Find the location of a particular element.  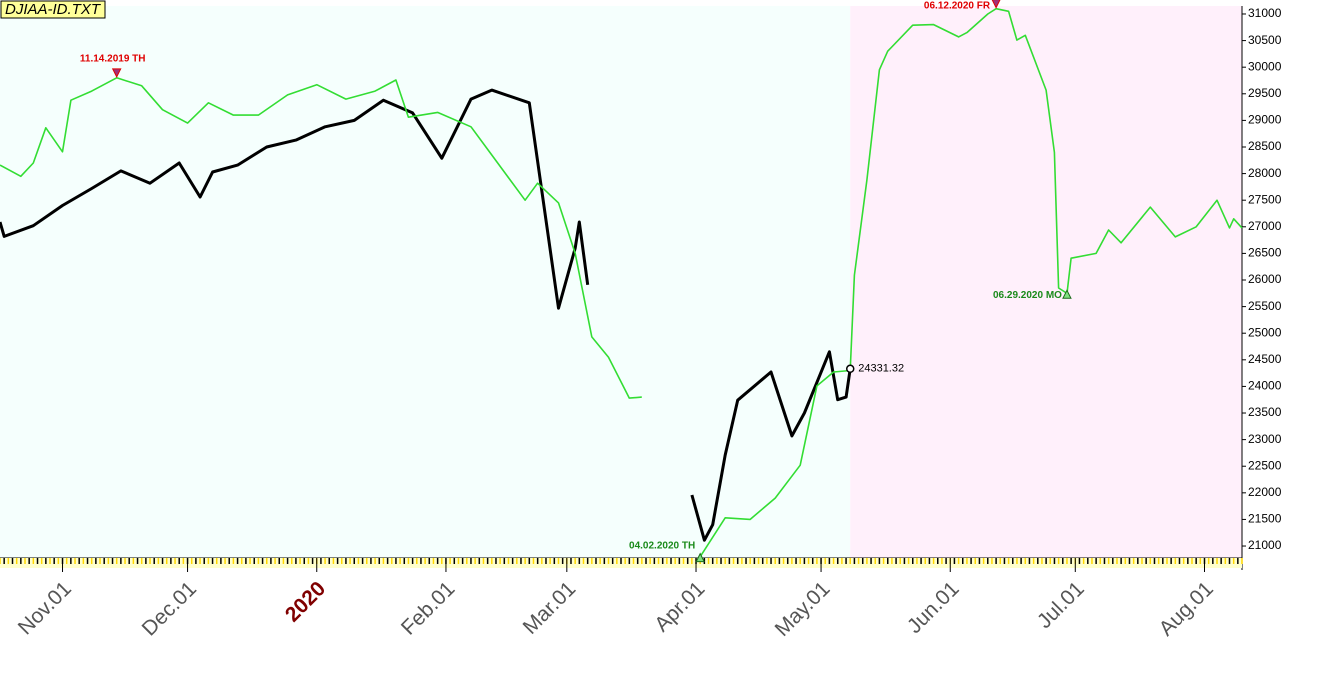

y-tick-label: 26500 is located at coordinates (1265, 253).